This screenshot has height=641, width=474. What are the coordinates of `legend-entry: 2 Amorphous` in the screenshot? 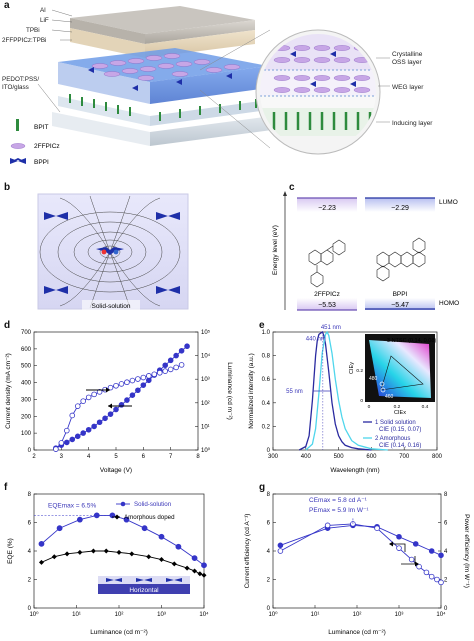 It's located at (392, 439).